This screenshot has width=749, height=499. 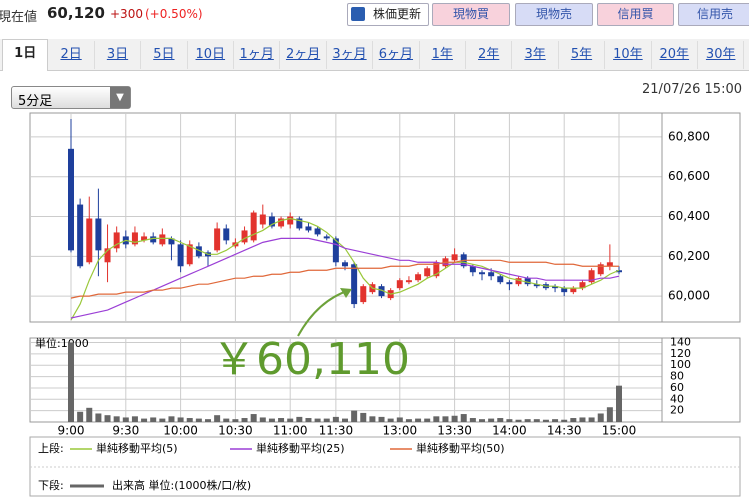 I want to click on tab: 10年, so click(x=628, y=55).